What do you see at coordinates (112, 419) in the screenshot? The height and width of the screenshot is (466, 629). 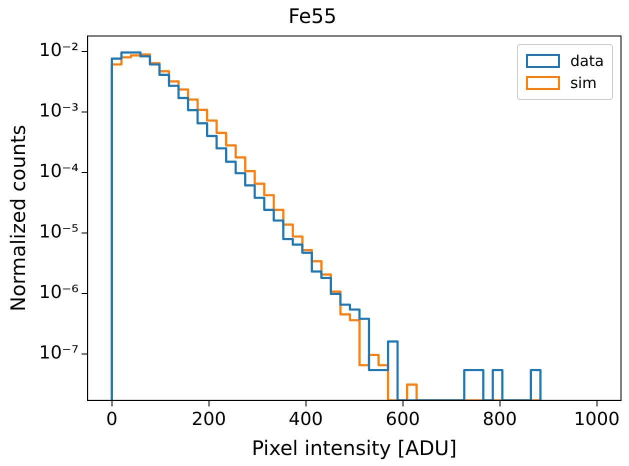 I see `x-tick-label: 0` at bounding box center [112, 419].